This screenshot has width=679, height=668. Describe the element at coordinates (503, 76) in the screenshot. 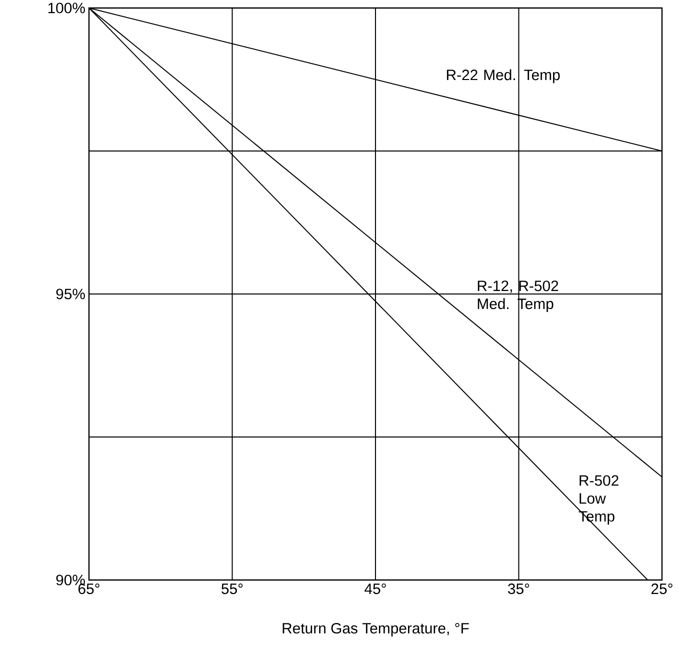

I see `series-label: R-22 Med. Temp` at that location.